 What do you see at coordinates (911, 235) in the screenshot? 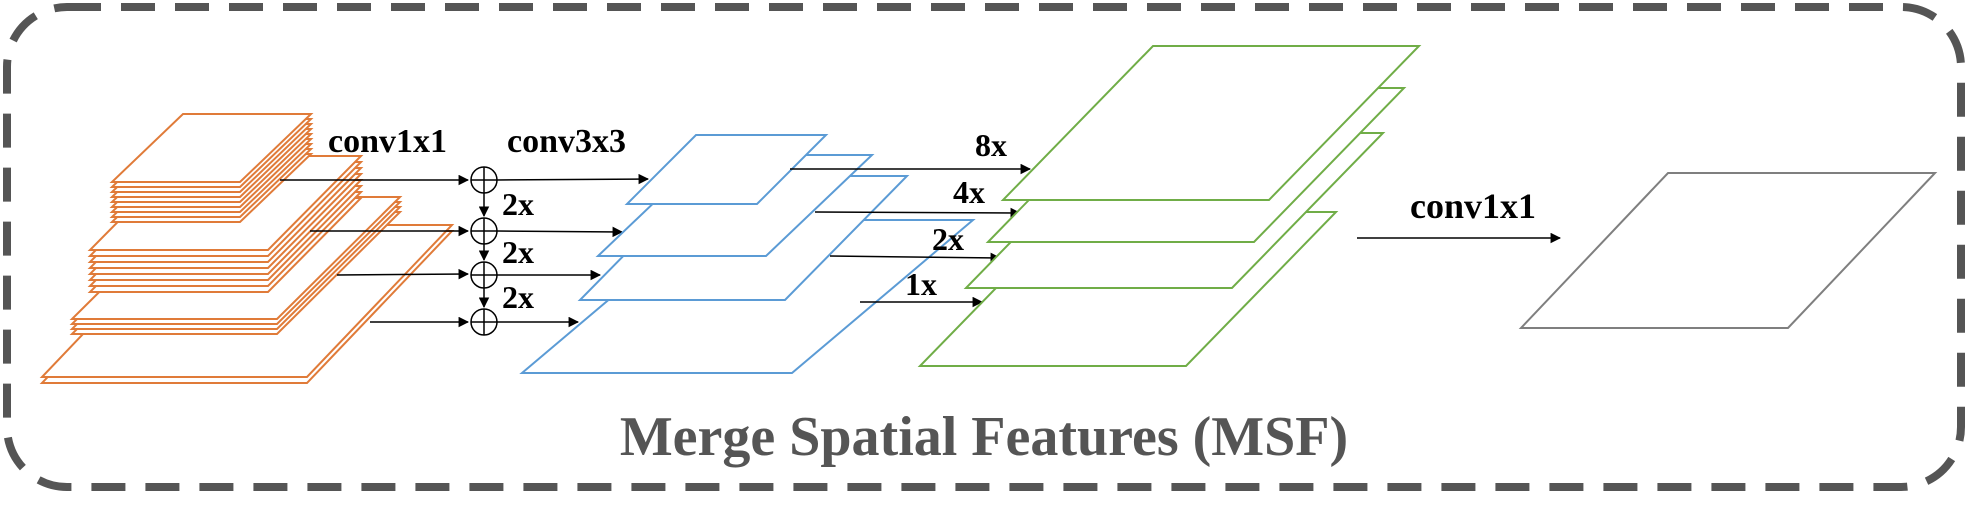
I see `upsample-scale-arrows` at bounding box center [911, 235].